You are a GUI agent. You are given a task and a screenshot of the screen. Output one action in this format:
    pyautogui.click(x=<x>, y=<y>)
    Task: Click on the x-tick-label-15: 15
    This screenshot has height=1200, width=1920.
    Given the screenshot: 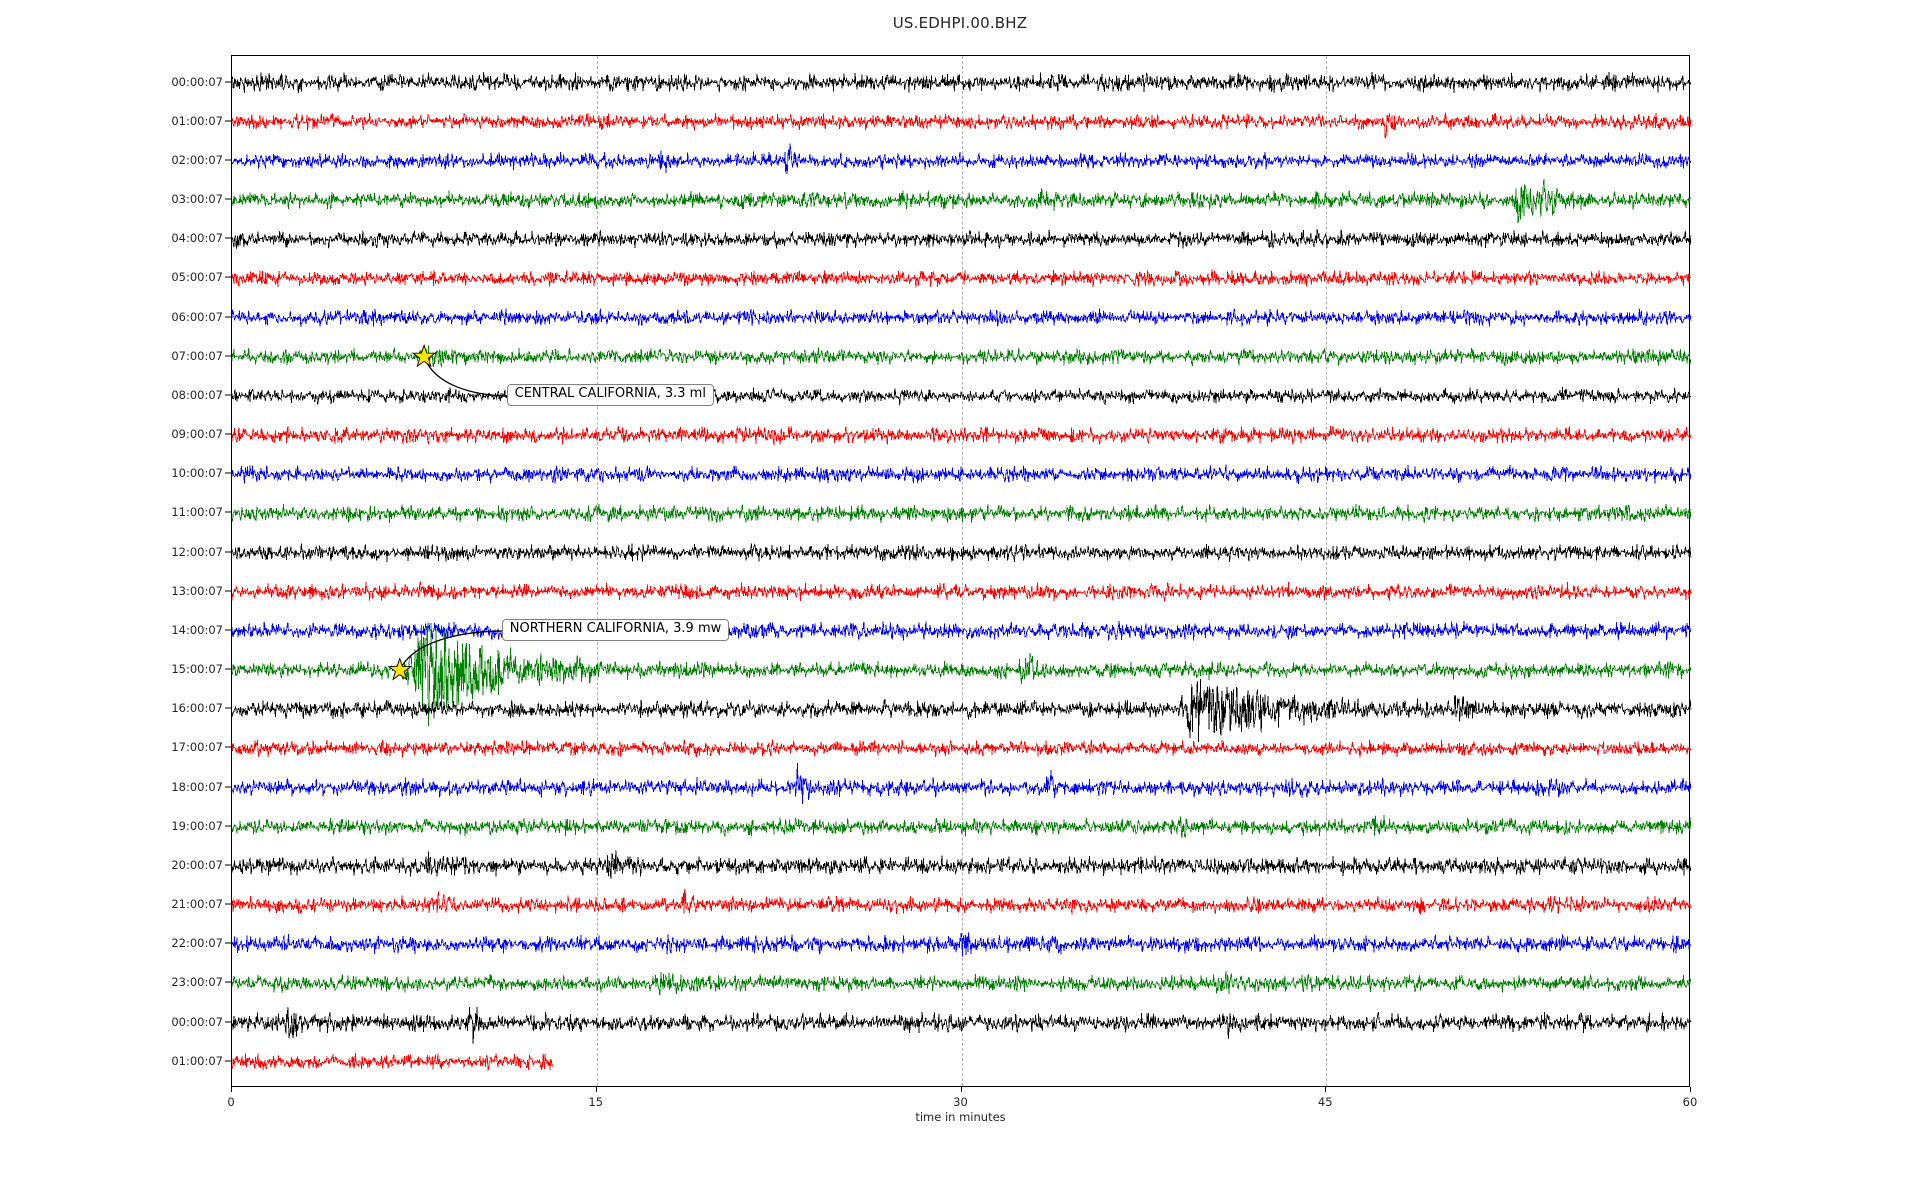 What is the action you would take?
    pyautogui.click(x=596, y=1102)
    